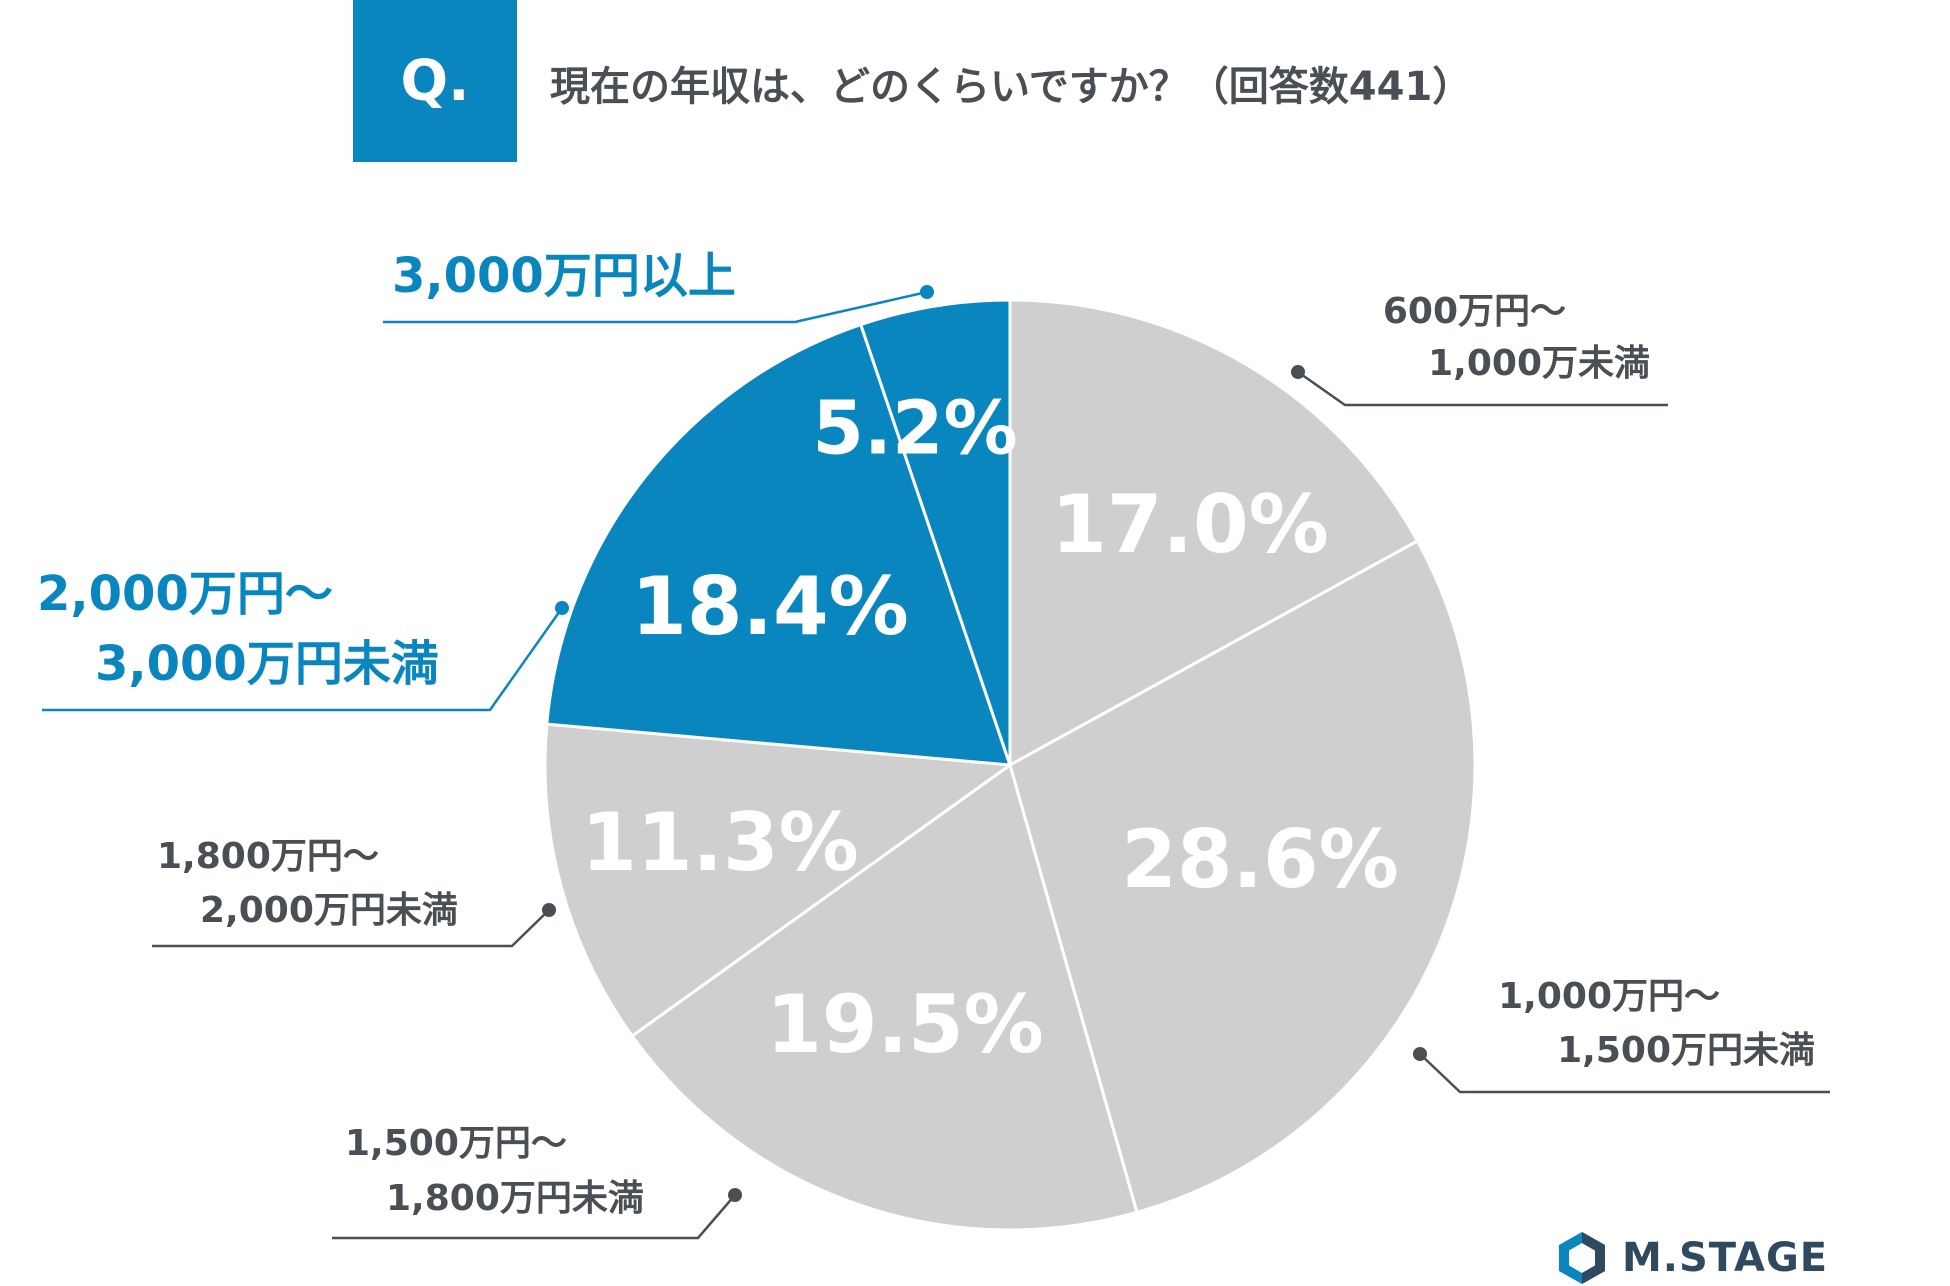  I want to click on brand-logo: M.STAGE, so click(1692, 1258).